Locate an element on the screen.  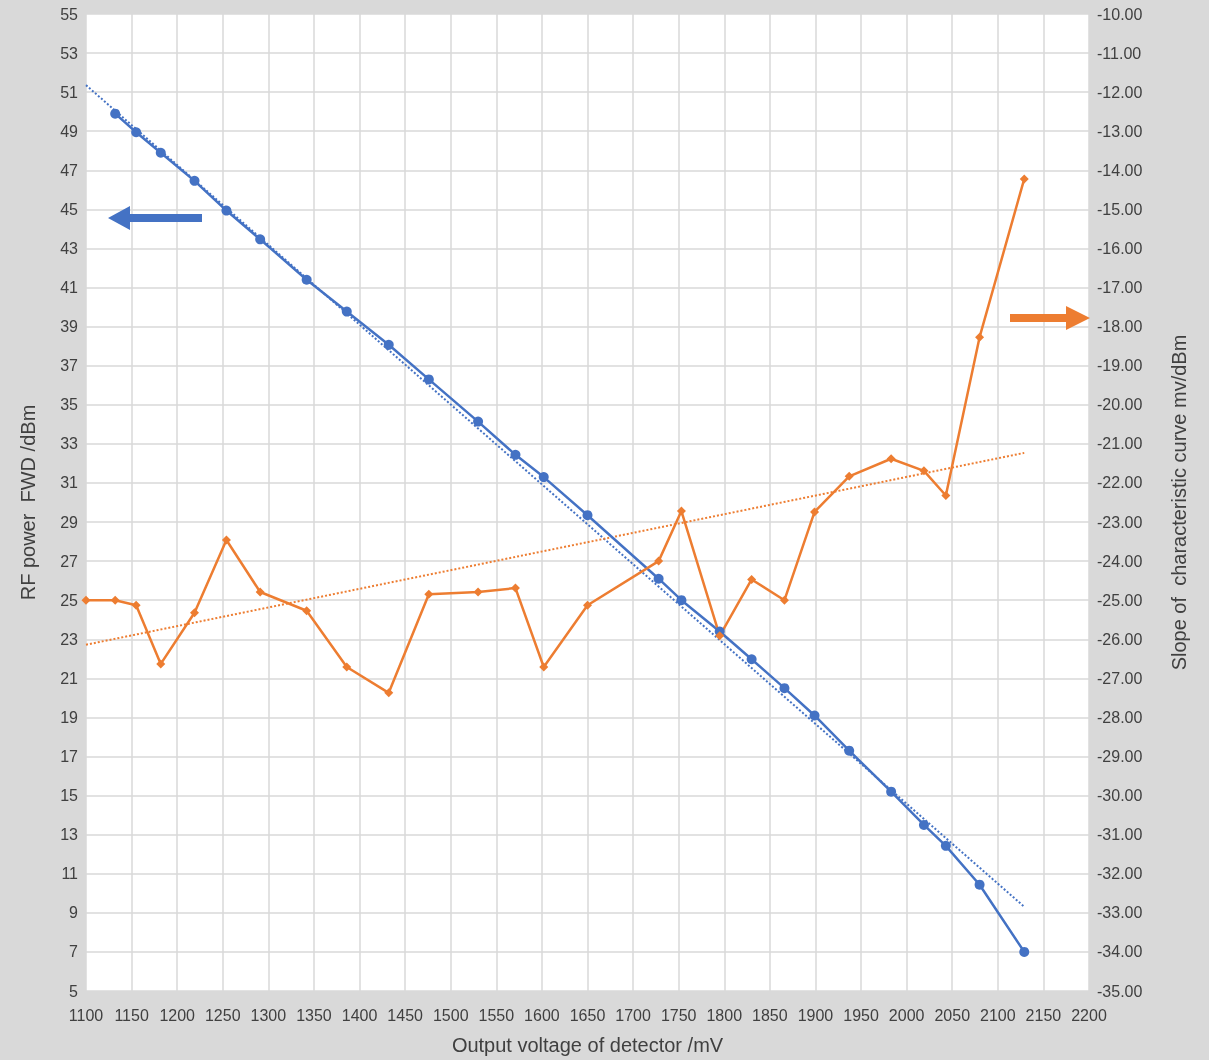
x-tick-label: 1750 is located at coordinates (678, 1015).